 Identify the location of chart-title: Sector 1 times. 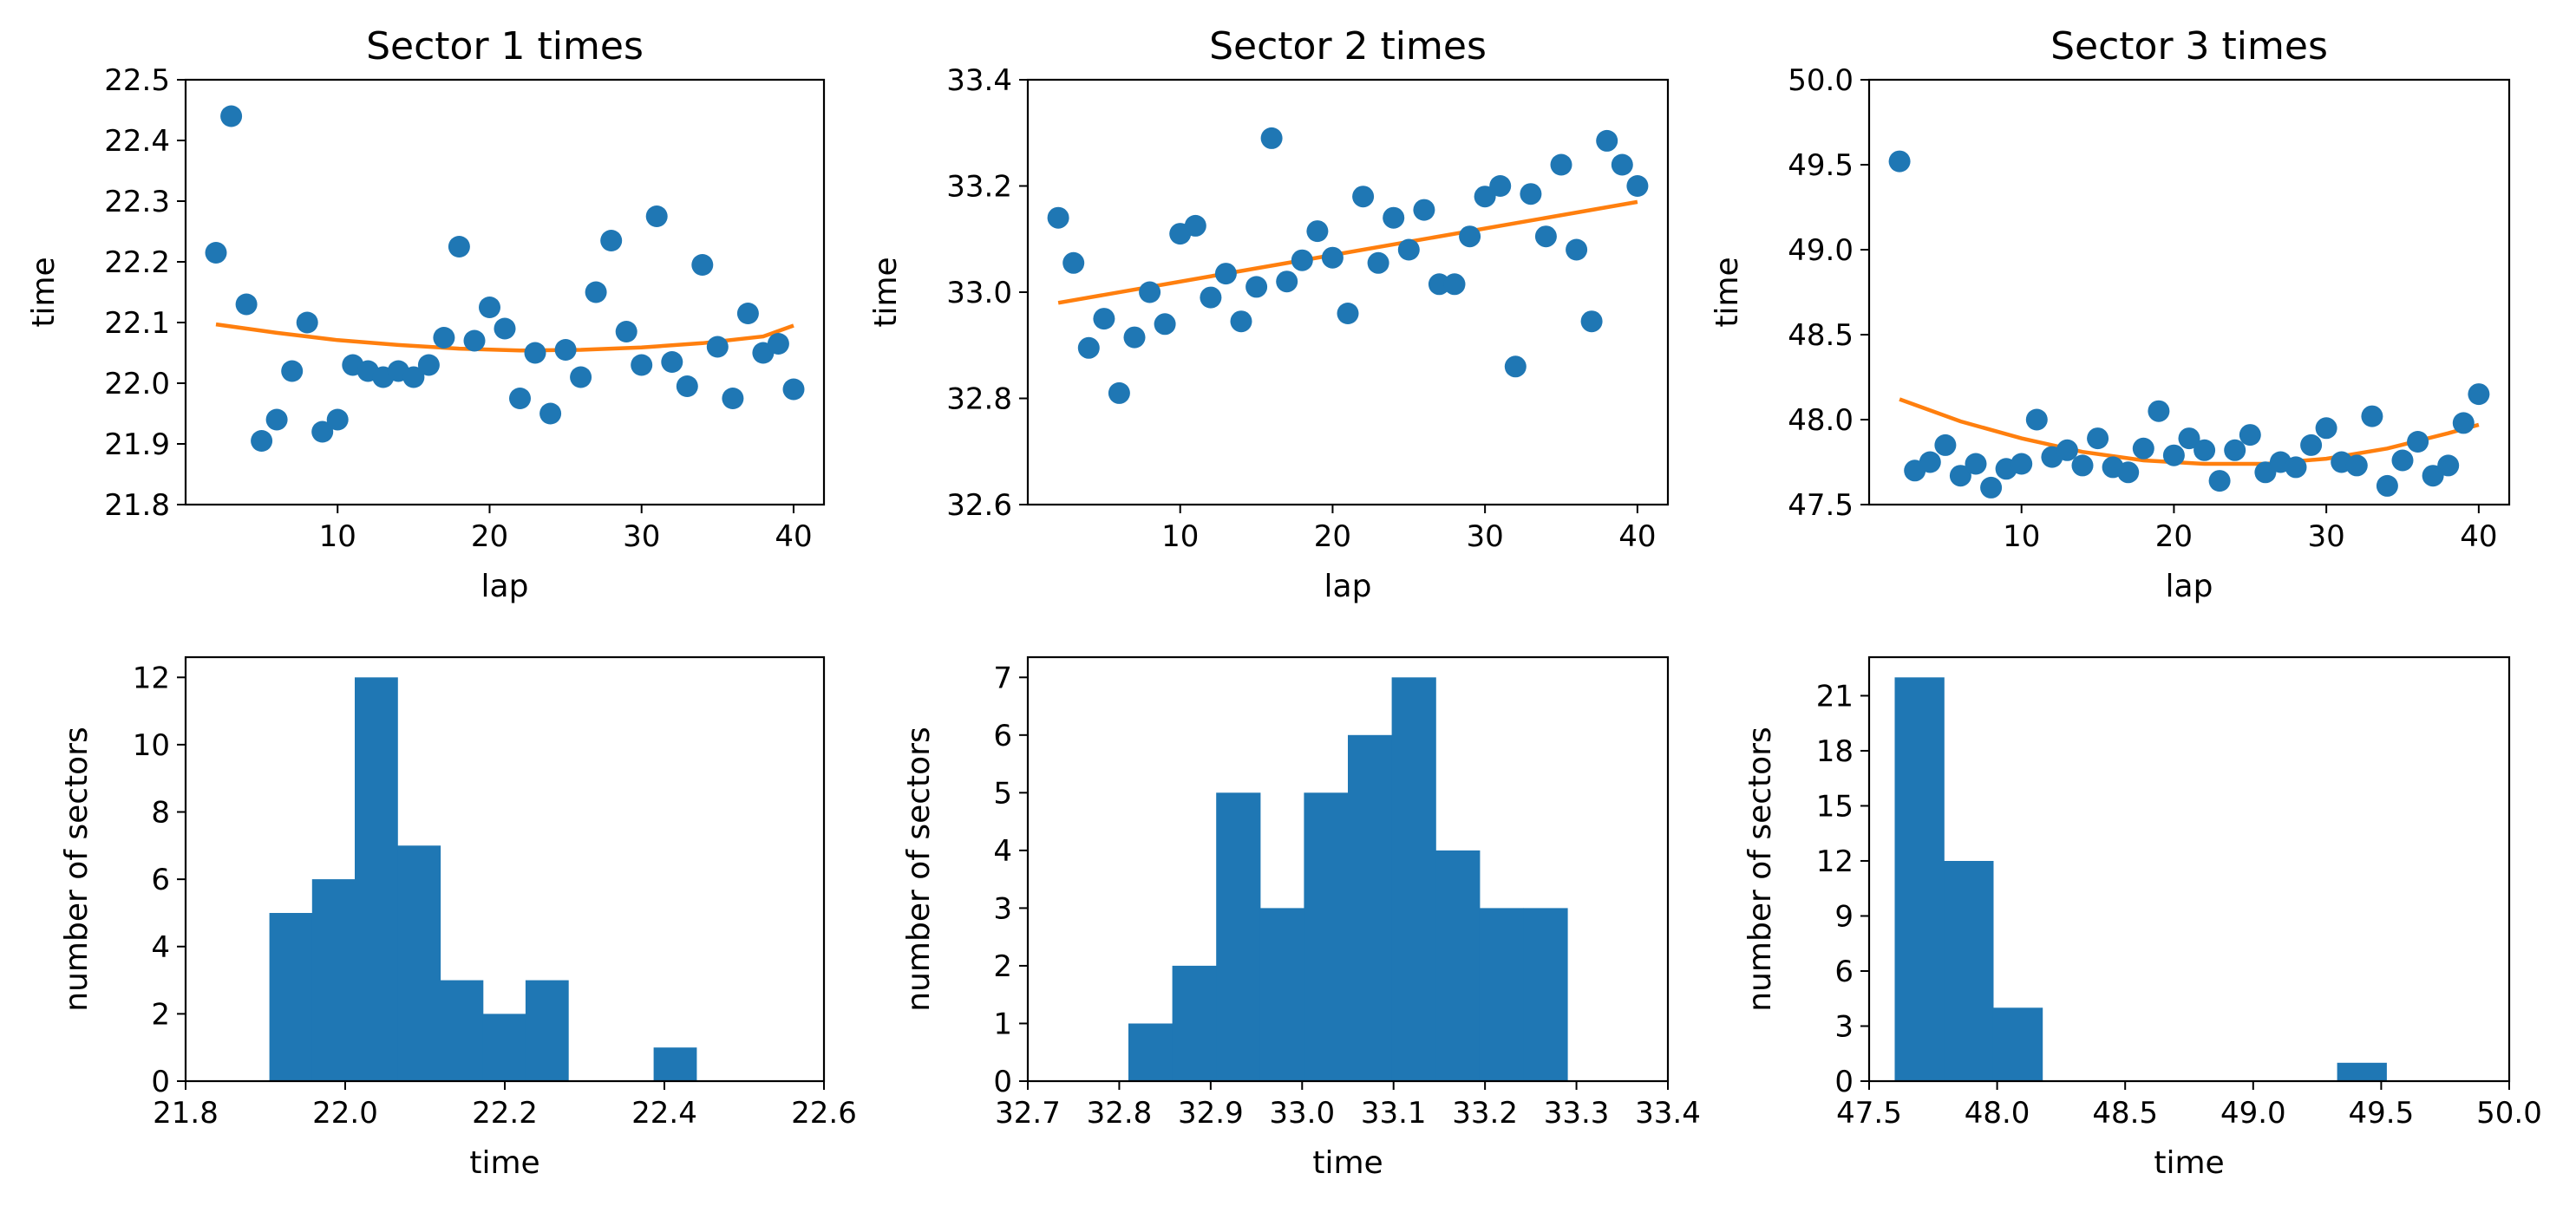
(505, 46).